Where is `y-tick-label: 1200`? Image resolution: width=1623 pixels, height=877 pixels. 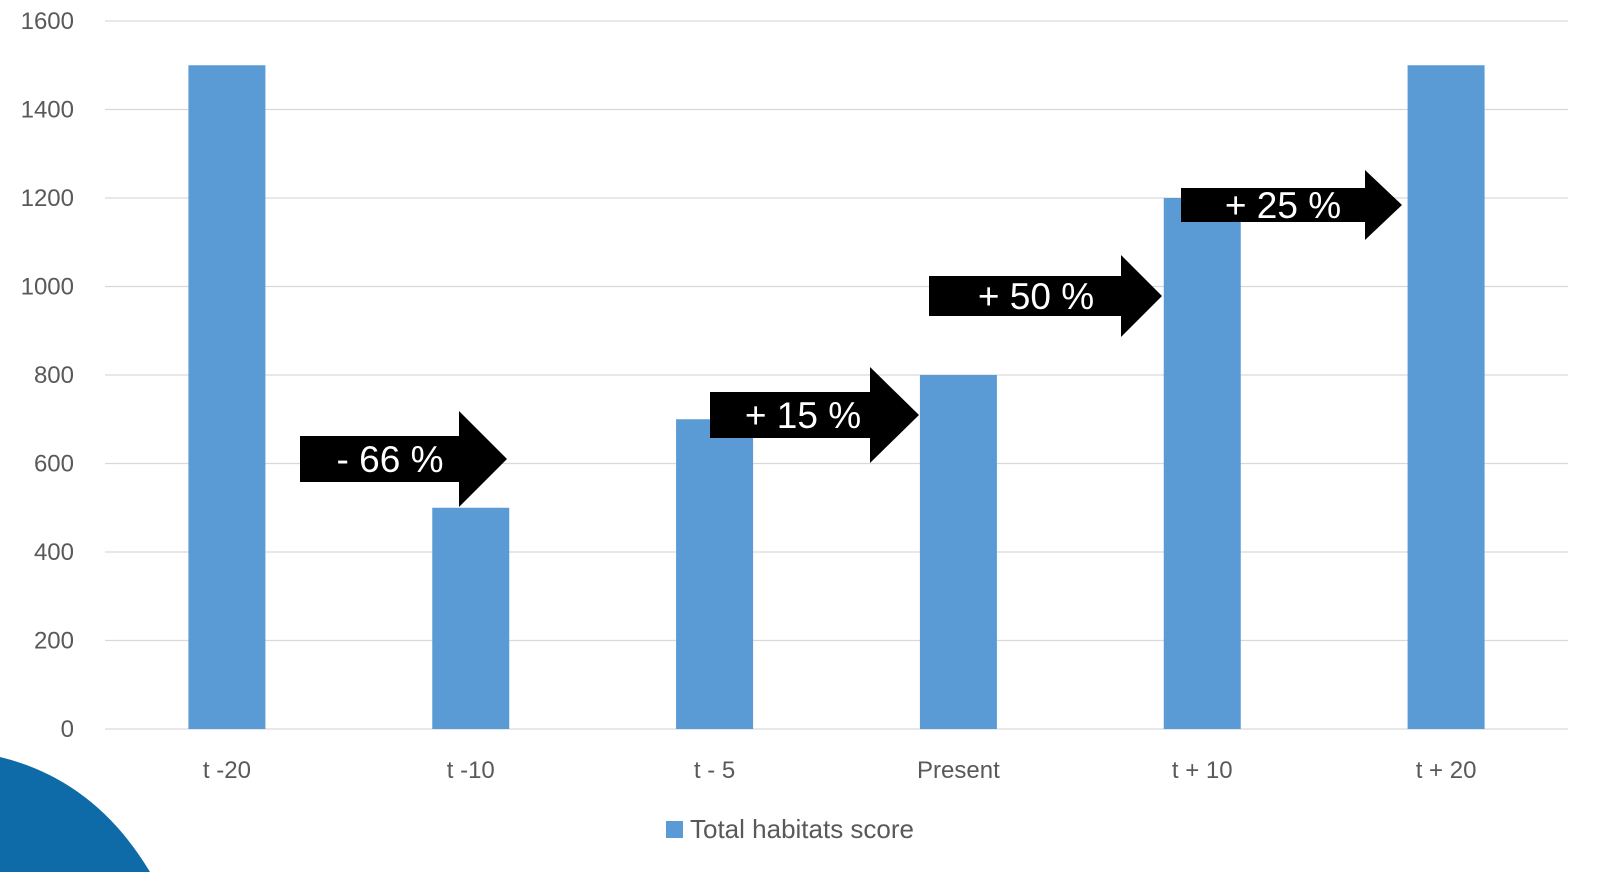 y-tick-label: 1200 is located at coordinates (47, 198).